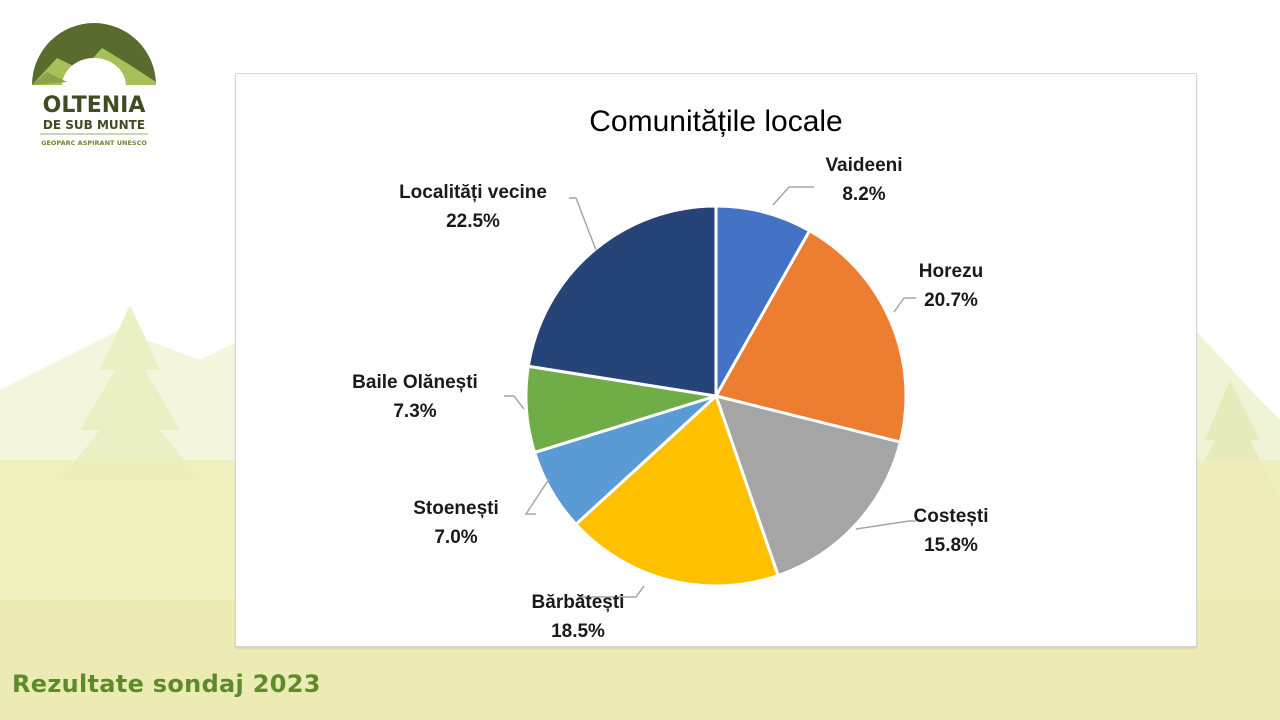  I want to click on slice-value-label: 18.5%, so click(578, 631).